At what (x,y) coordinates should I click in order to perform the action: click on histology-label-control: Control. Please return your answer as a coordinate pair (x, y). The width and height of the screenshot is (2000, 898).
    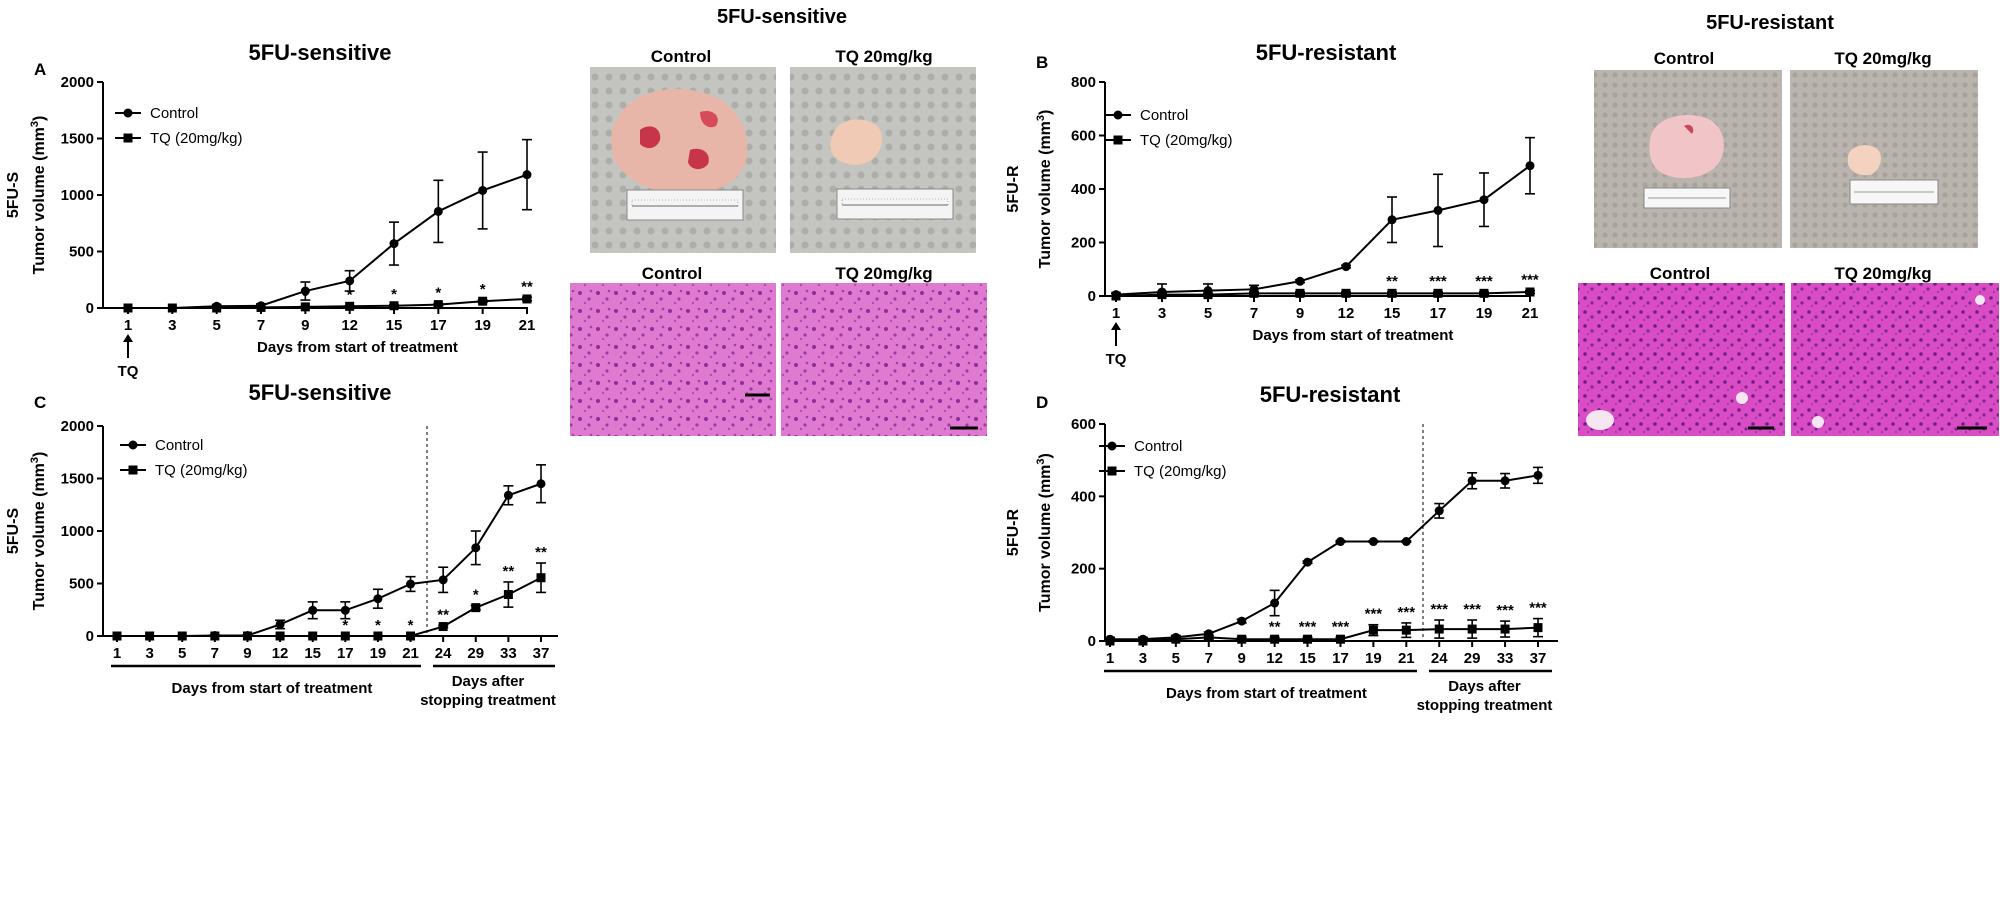
    Looking at the image, I should click on (1680, 273).